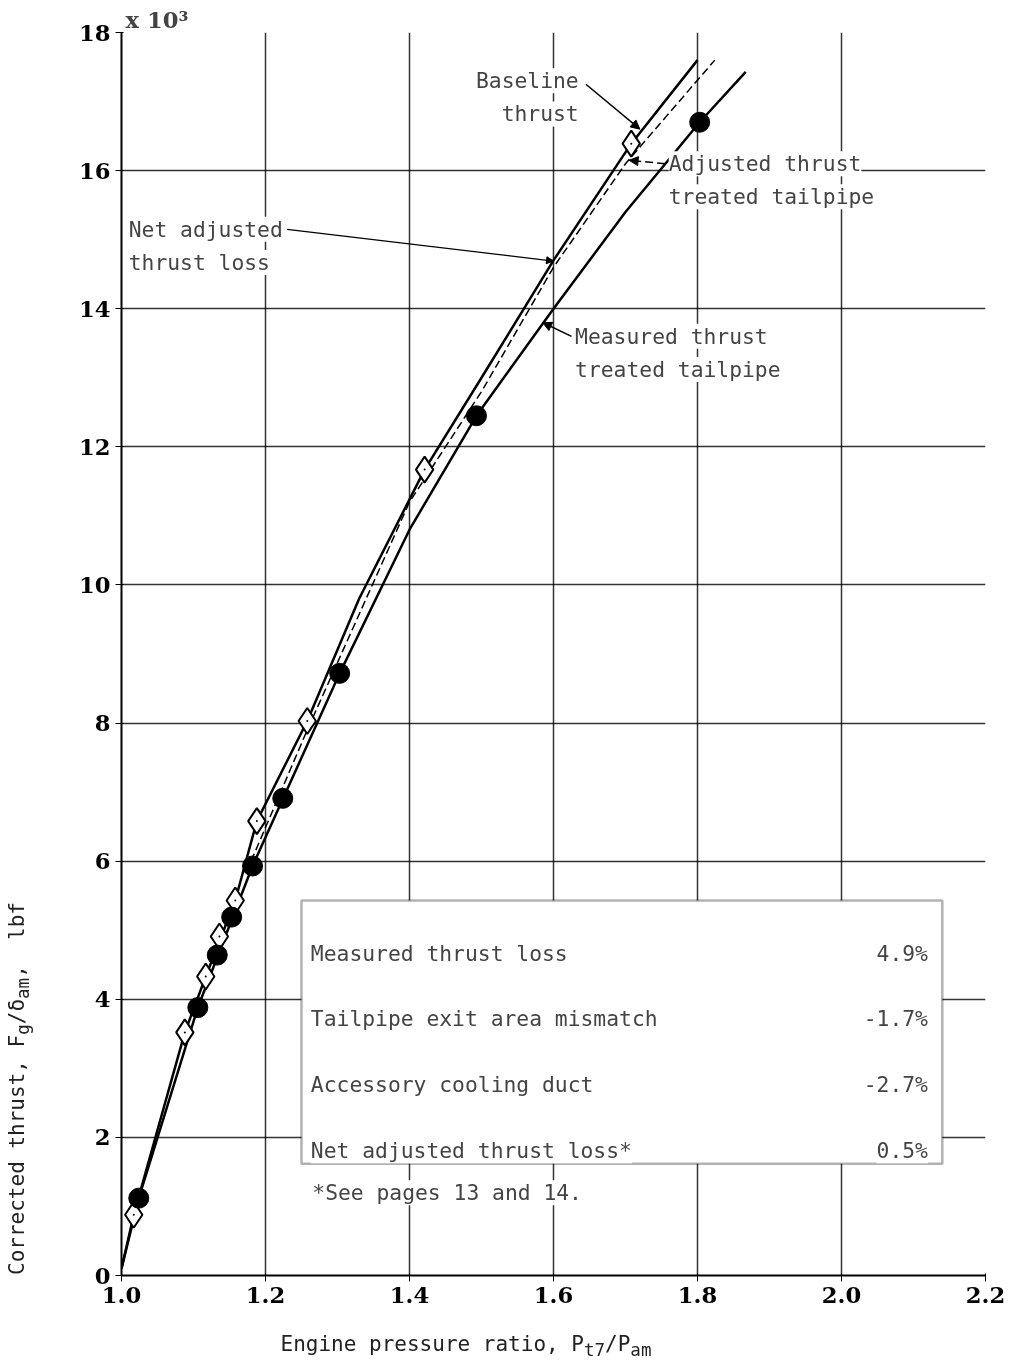  I want to click on annotation: Net adjusted thrust loss, so click(205, 245).